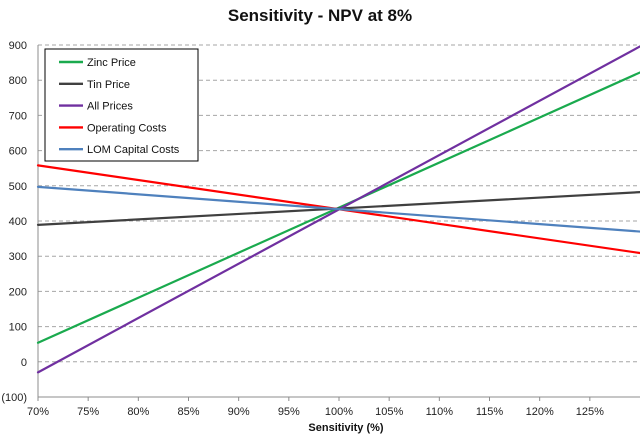 This screenshot has width=640, height=440. What do you see at coordinates (14, 398) in the screenshot?
I see `y-tick-label: (100)` at bounding box center [14, 398].